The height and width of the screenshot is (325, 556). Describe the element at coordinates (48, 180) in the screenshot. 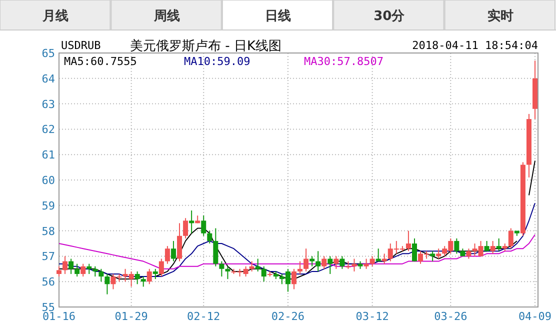

I see `y-tick-label: 60` at that location.